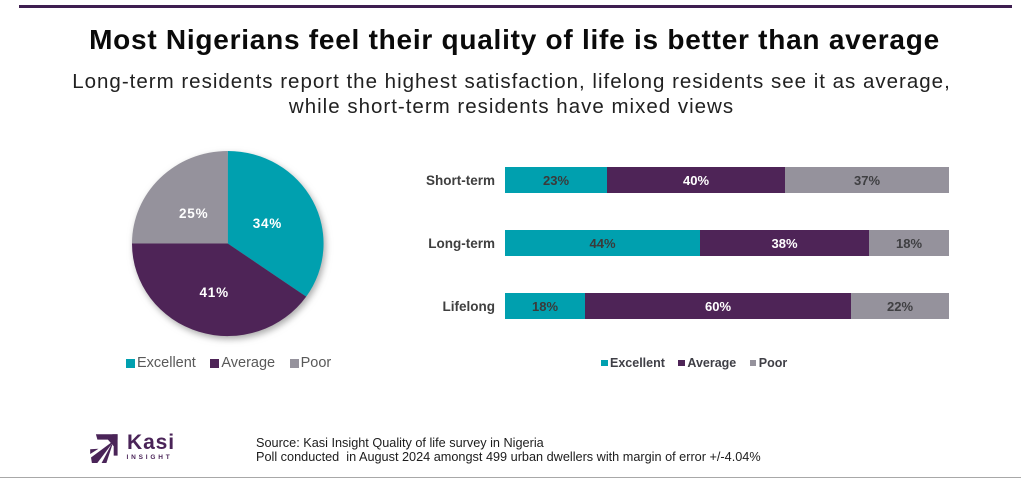 The image size is (1021, 490). I want to click on svg-text: 41%, so click(213, 292).